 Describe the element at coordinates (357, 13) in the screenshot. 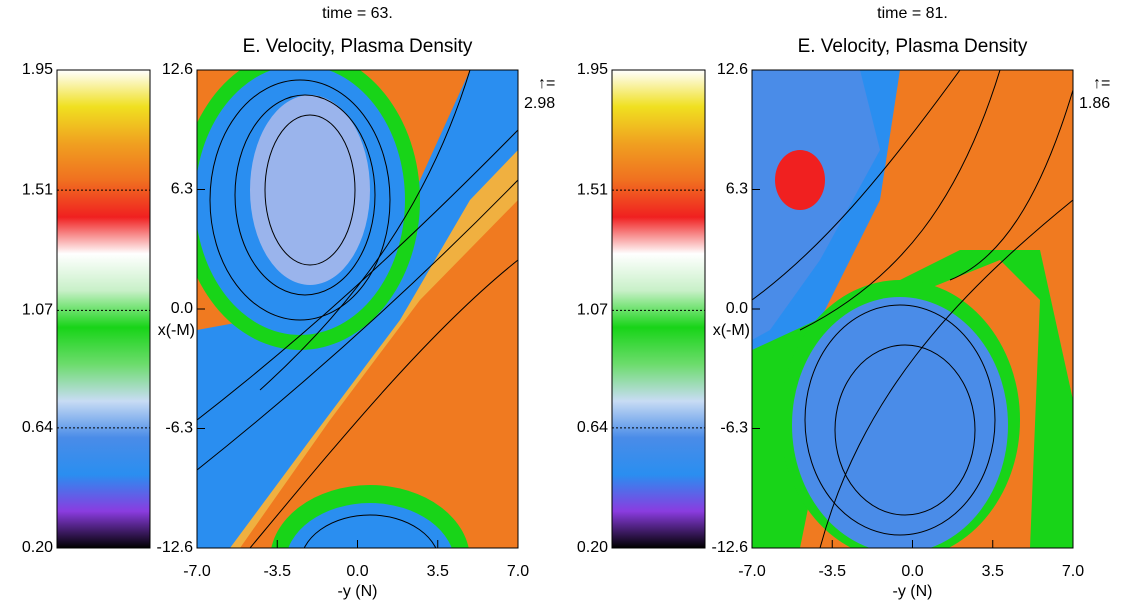

I see `title: time = 63.` at that location.